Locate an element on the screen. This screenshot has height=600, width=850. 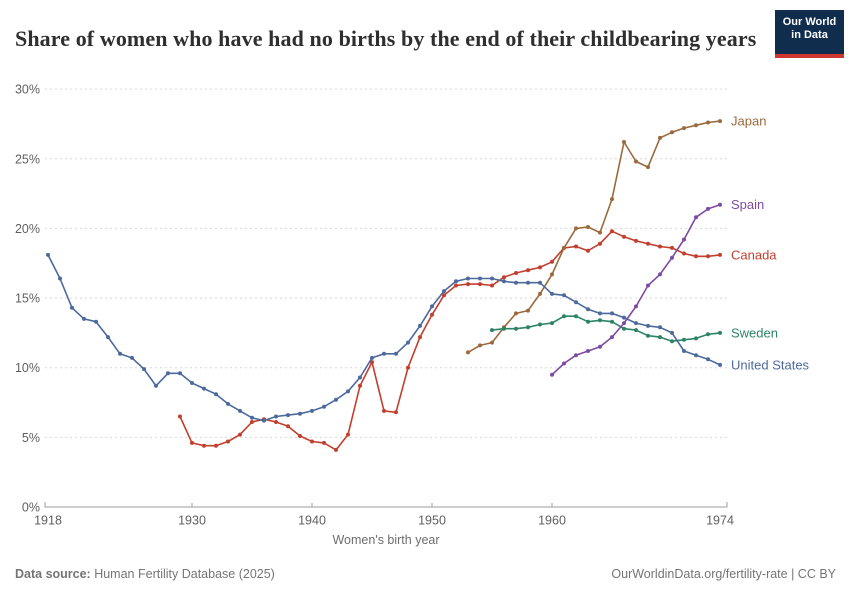
series-spain: Spain is located at coordinates (657, 287).